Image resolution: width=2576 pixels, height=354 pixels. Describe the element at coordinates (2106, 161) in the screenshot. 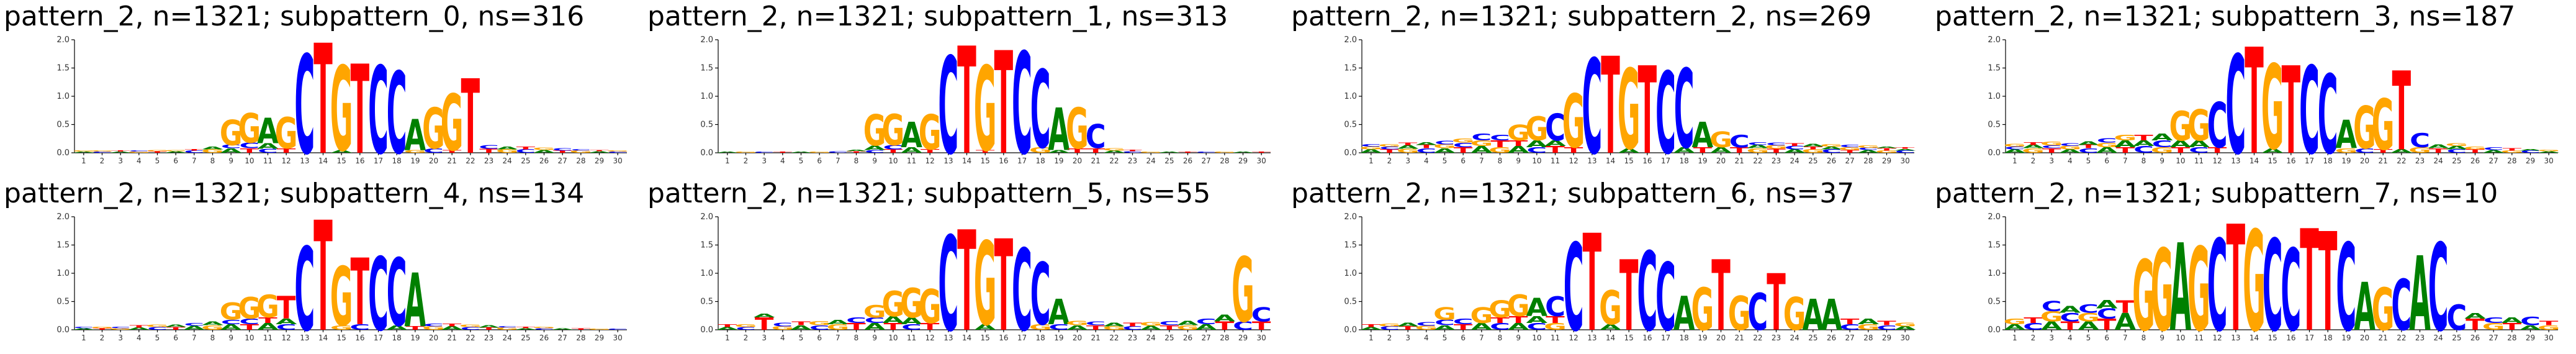

I see `x-tick-label: 6` at that location.